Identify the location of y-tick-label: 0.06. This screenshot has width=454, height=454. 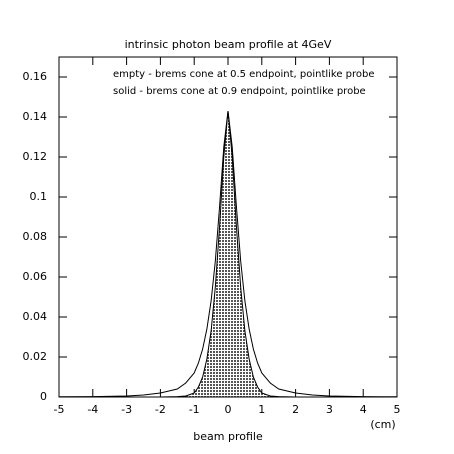
(35, 276).